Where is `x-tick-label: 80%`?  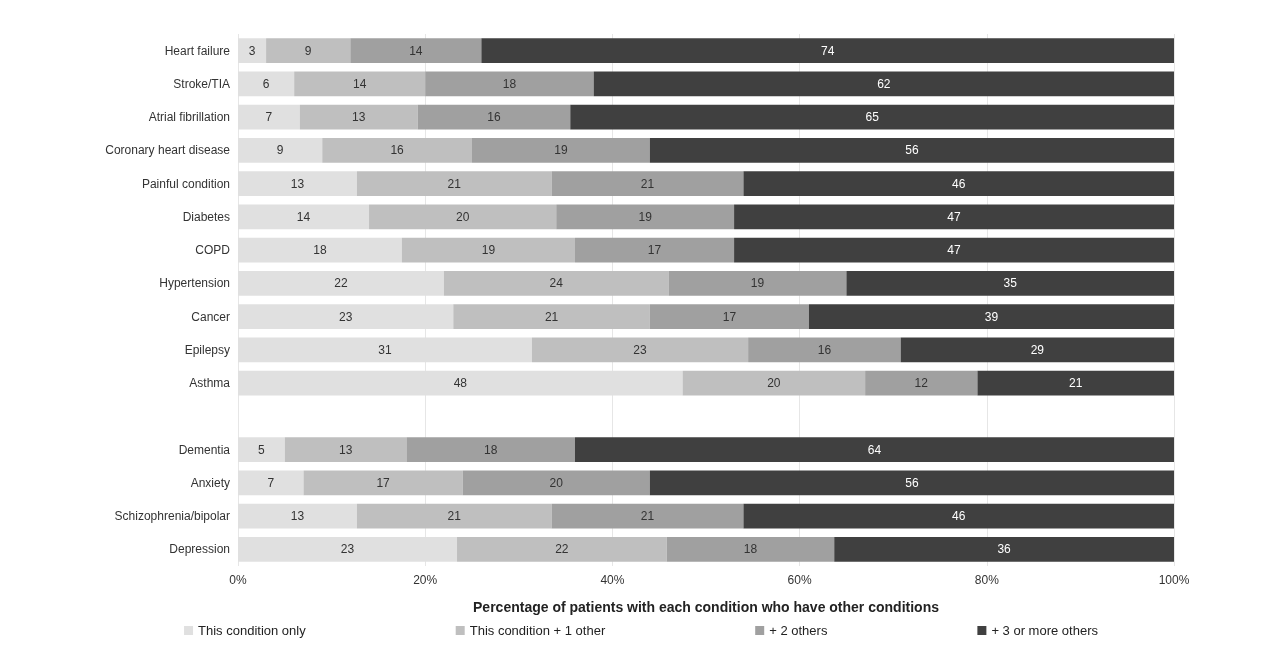
x-tick-label: 80% is located at coordinates (987, 580).